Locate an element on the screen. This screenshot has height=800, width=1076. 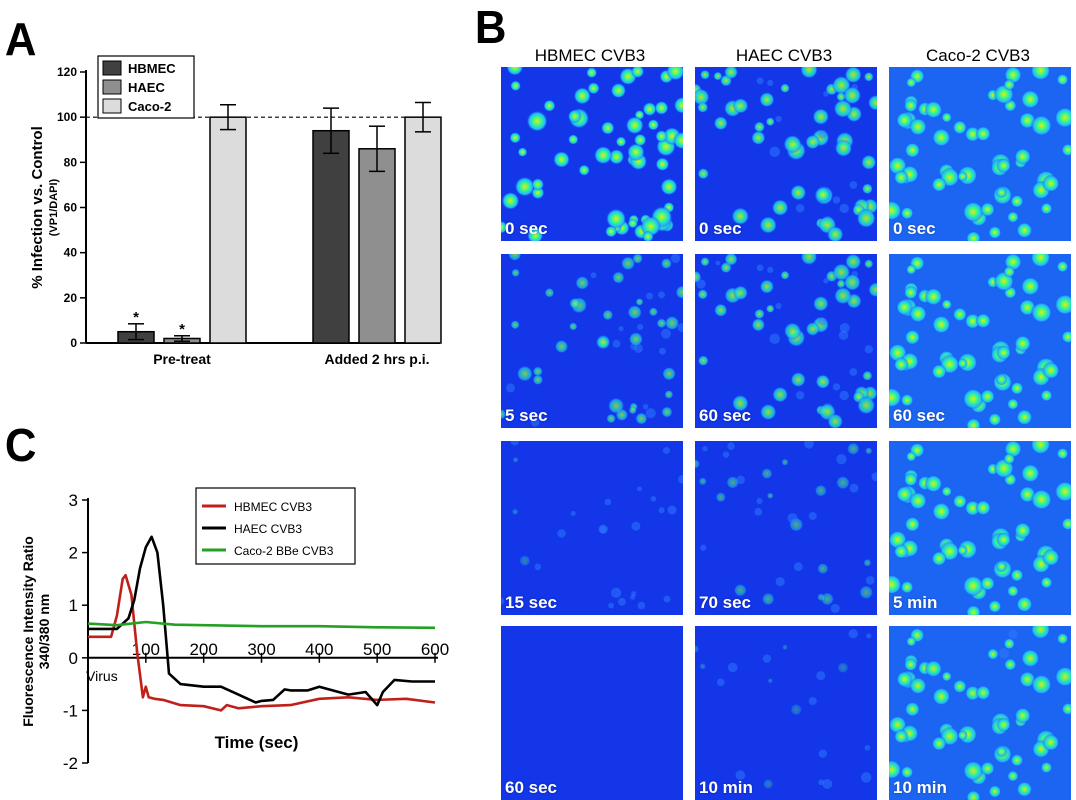
legend-label: Caco-2 is located at coordinates (149, 106).